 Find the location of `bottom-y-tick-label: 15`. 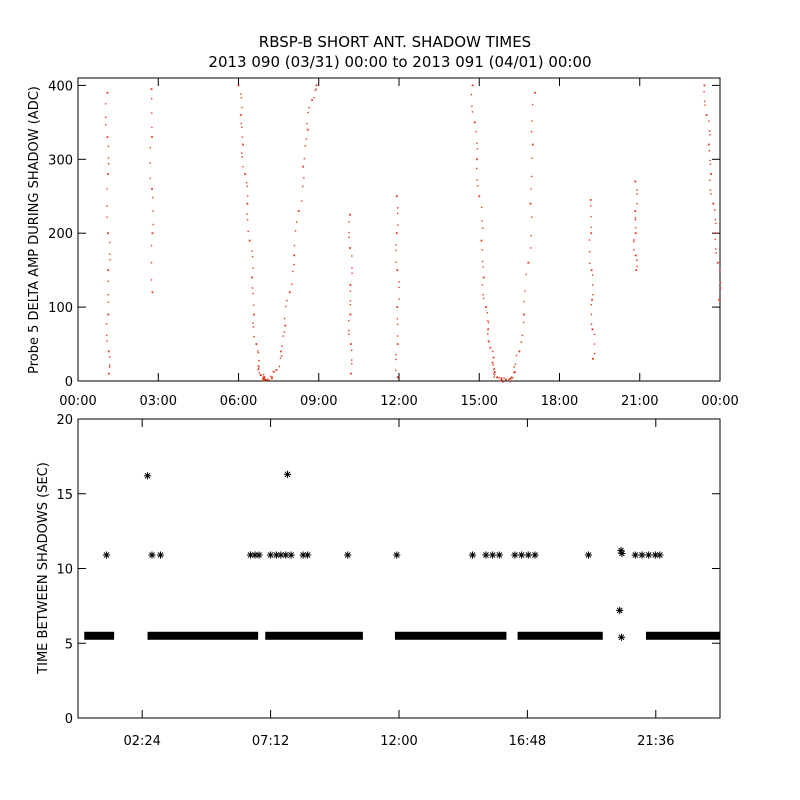

bottom-y-tick-label: 15 is located at coordinates (64, 495).